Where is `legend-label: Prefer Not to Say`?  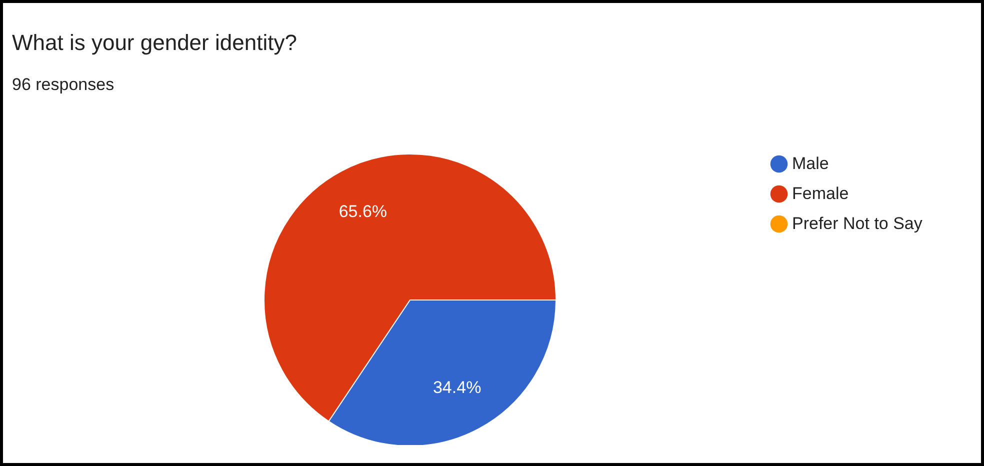 legend-label: Prefer Not to Say is located at coordinates (857, 223).